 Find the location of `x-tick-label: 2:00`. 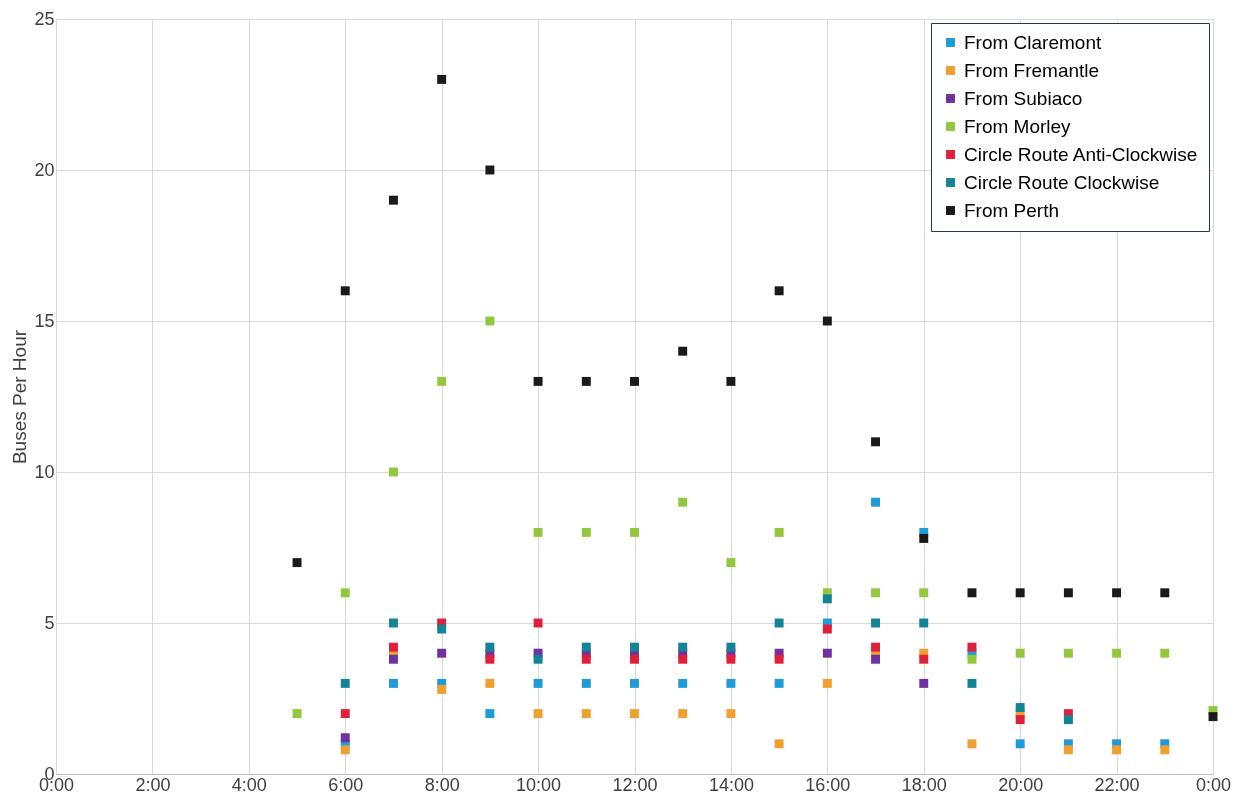

x-tick-label: 2:00 is located at coordinates (153, 784).